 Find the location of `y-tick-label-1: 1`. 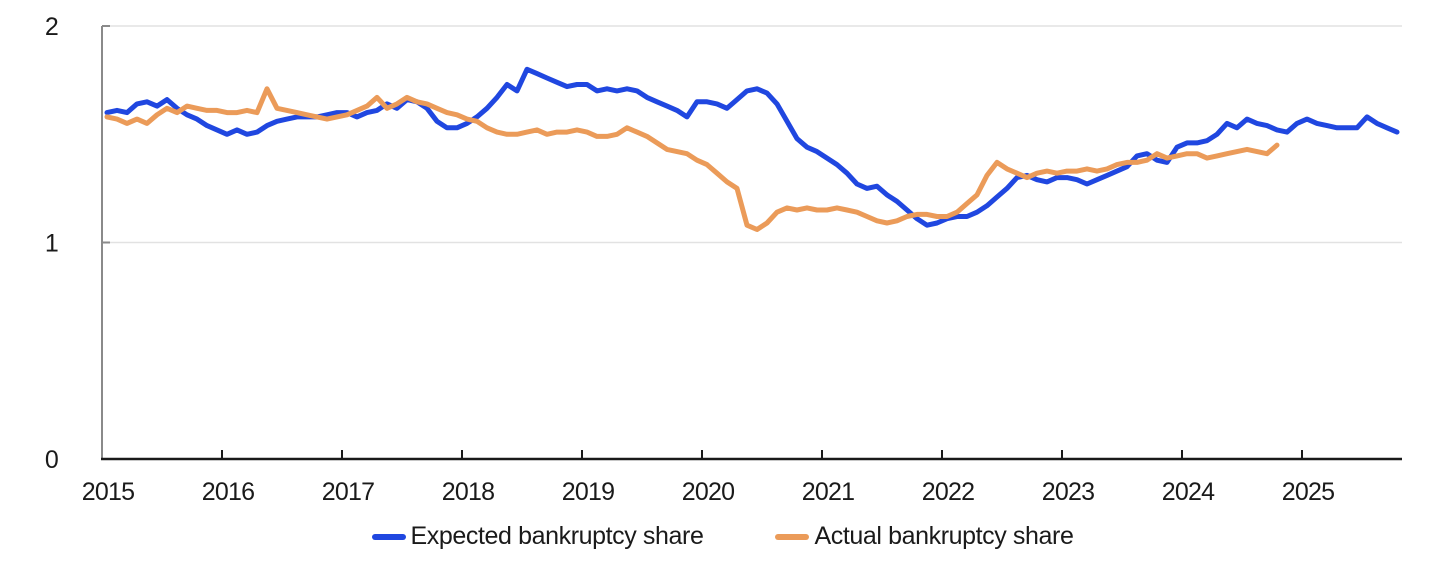

y-tick-label-1: 1 is located at coordinates (51, 244).